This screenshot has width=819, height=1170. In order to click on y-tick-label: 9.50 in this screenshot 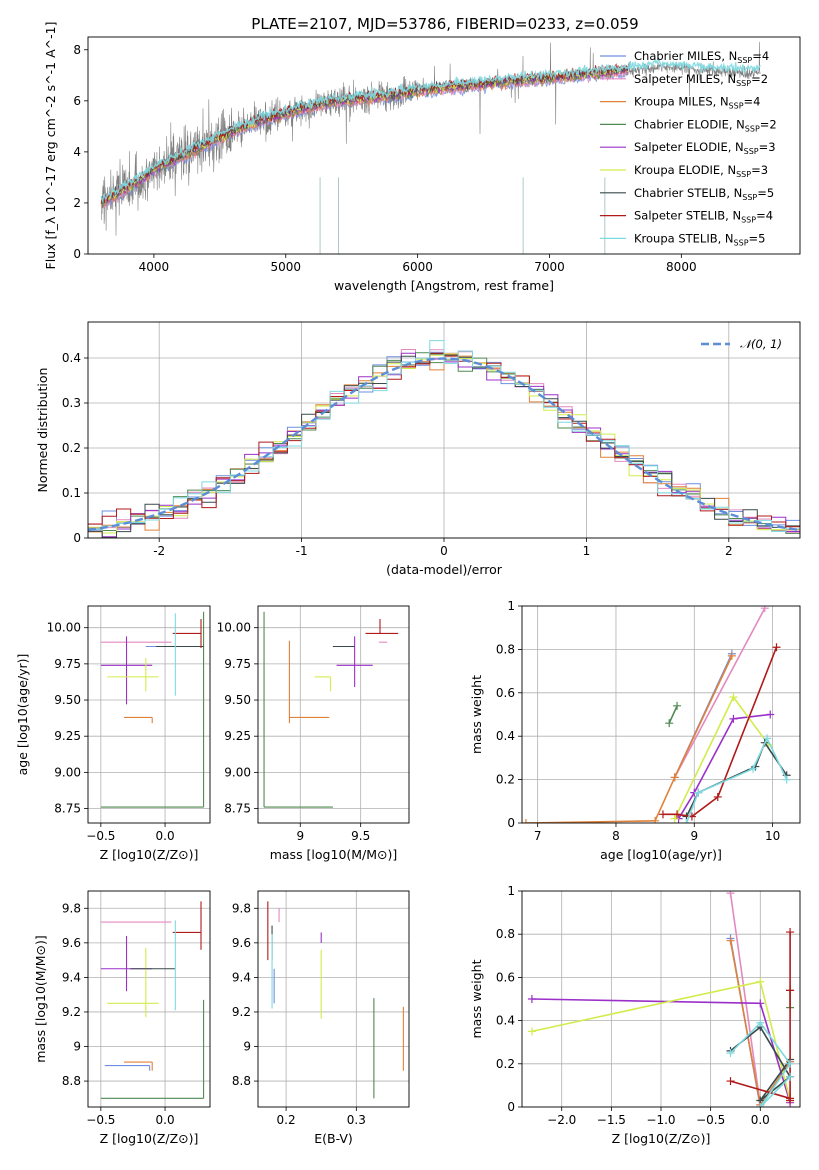, I will do `click(67, 700)`.